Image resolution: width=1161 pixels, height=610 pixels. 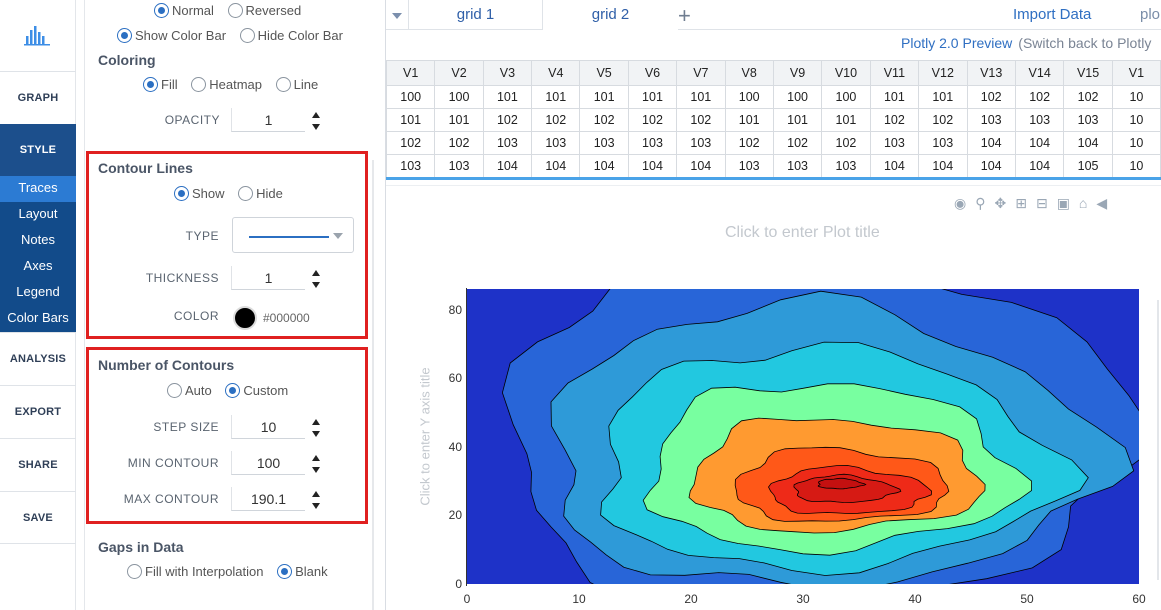 What do you see at coordinates (1005, 203) in the screenshot?
I see `pan-icon: ✥` at bounding box center [1005, 203].